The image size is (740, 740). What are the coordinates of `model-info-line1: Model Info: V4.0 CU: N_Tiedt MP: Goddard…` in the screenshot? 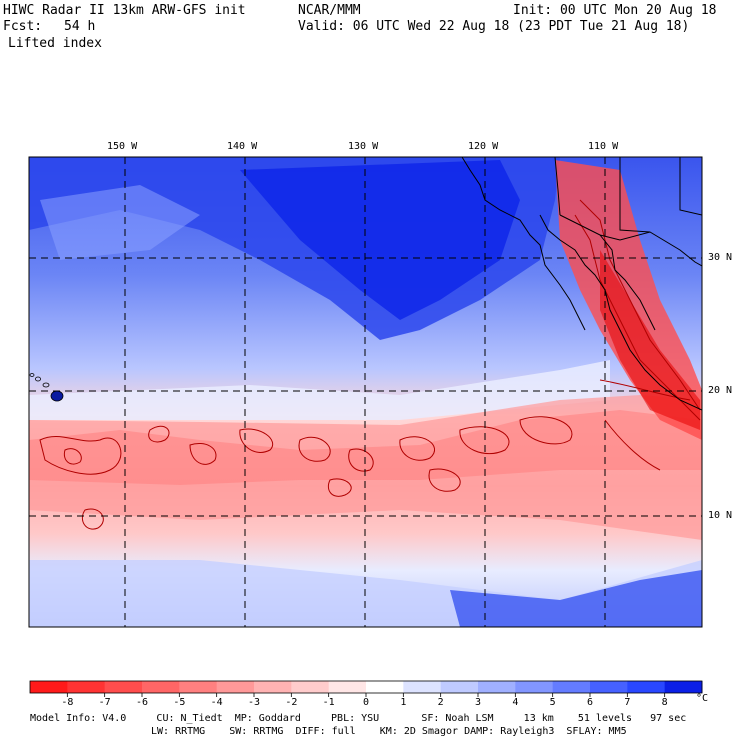 It's located at (358, 718).